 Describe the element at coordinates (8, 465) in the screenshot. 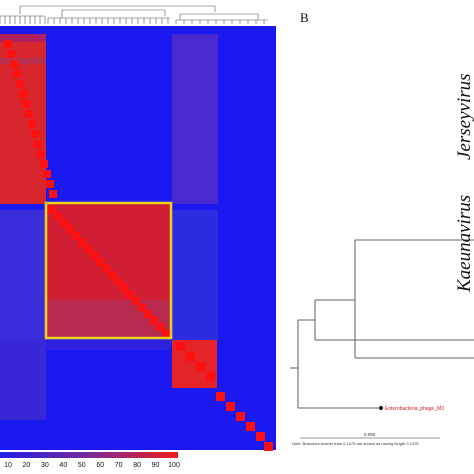

I see `colorbar-tick-label: 10` at that location.